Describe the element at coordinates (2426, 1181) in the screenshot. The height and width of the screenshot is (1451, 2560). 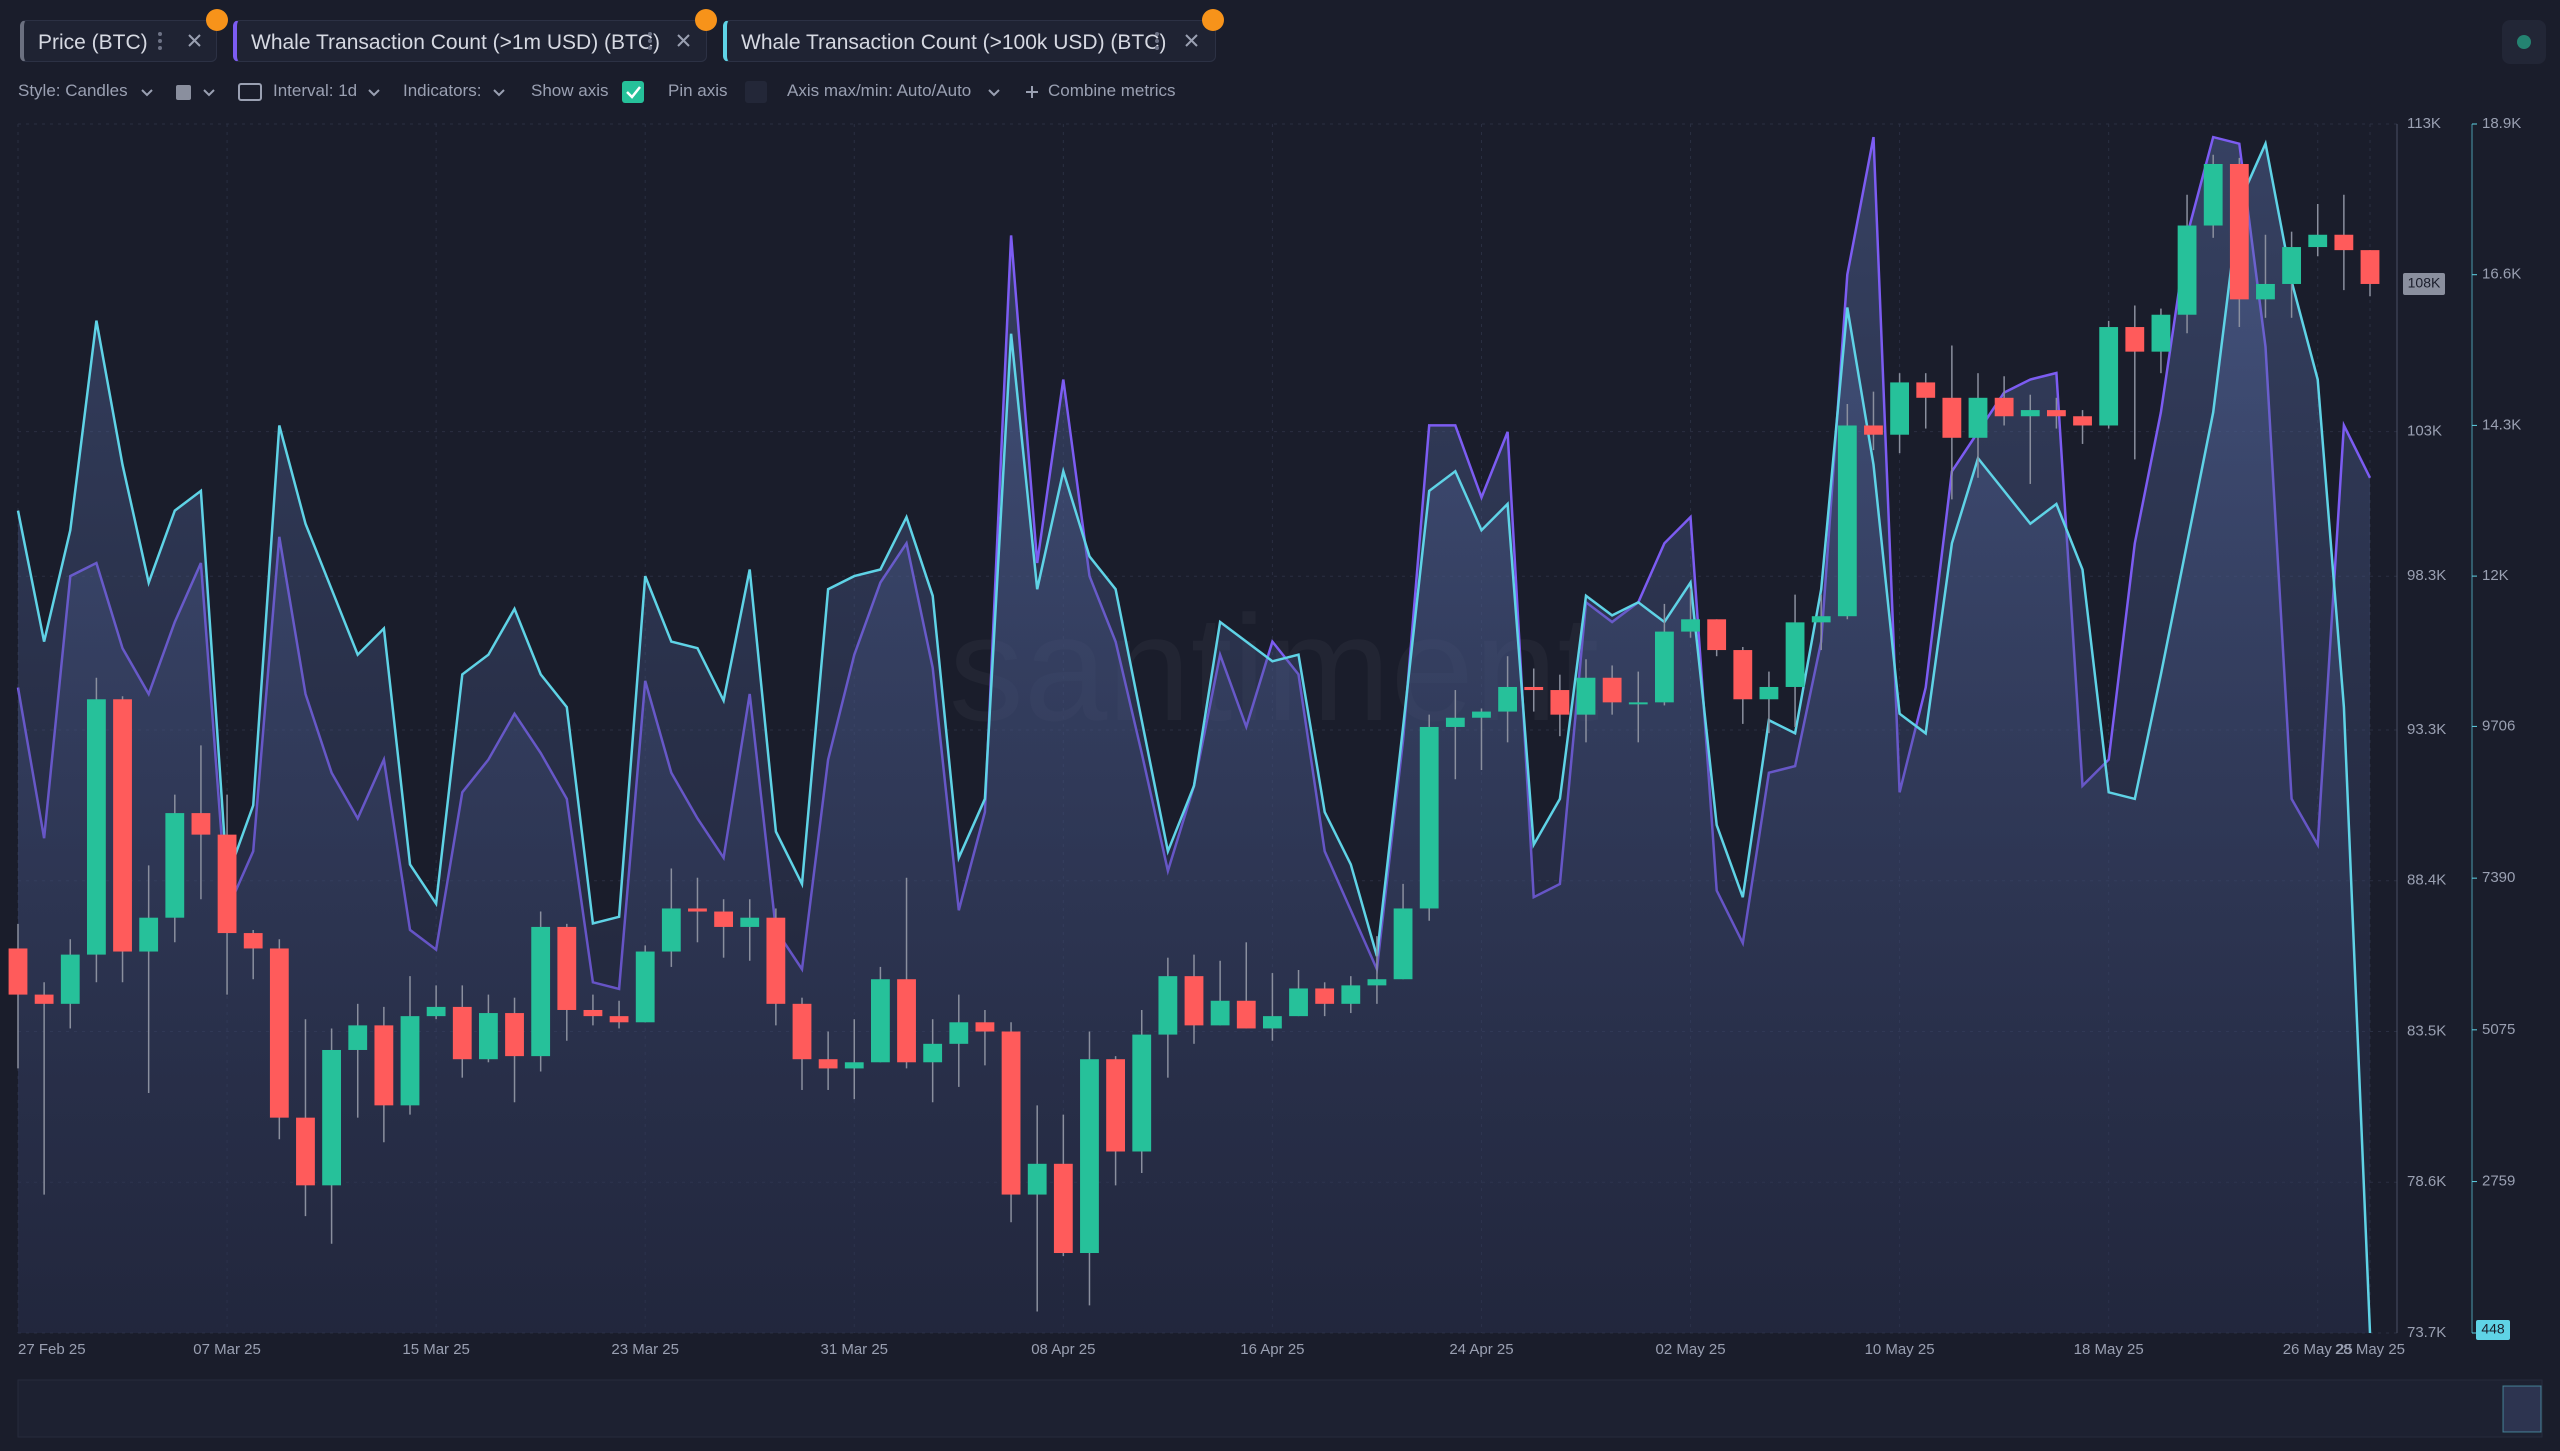
I see `y-tick-label: 78.6K` at that location.